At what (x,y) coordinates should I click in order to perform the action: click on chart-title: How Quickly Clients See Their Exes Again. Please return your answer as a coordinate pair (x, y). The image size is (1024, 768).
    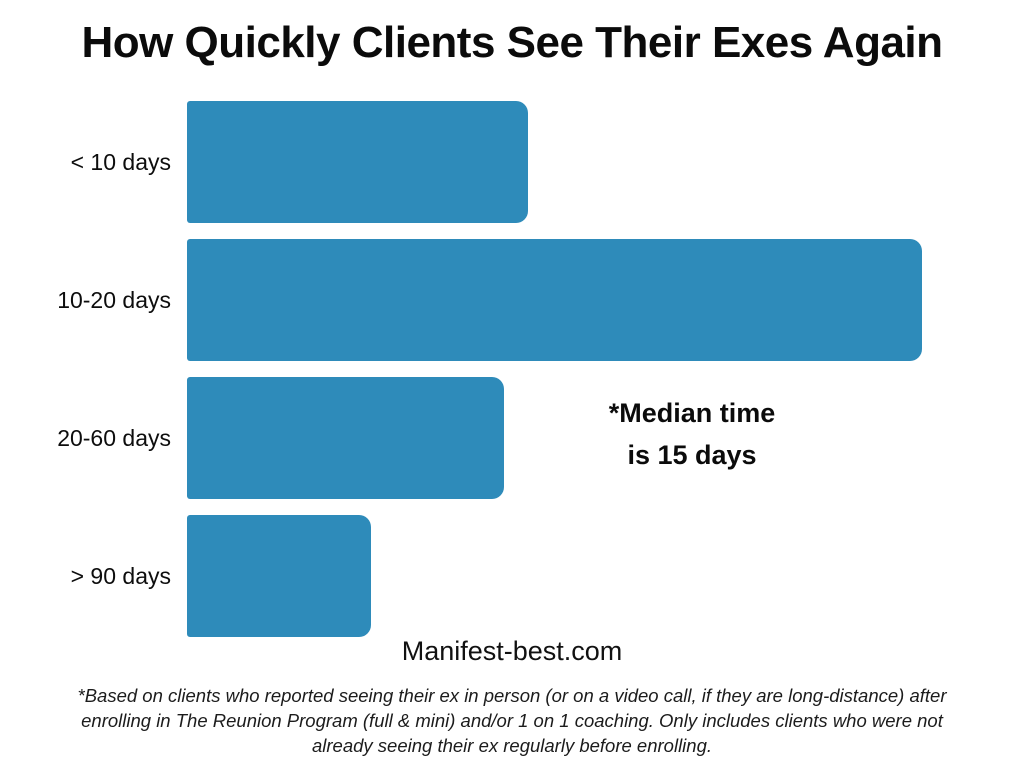
    Looking at the image, I should click on (512, 42).